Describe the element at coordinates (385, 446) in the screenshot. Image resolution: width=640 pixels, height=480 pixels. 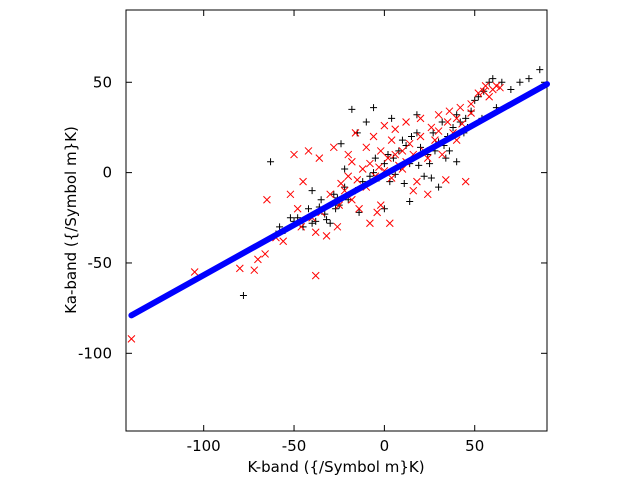
I see `x-tick-label: 0` at that location.